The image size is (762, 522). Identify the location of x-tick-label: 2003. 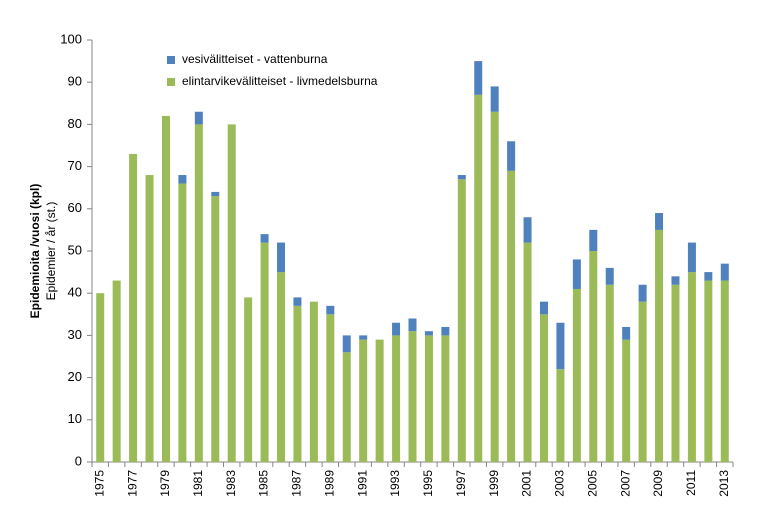
(560, 483).